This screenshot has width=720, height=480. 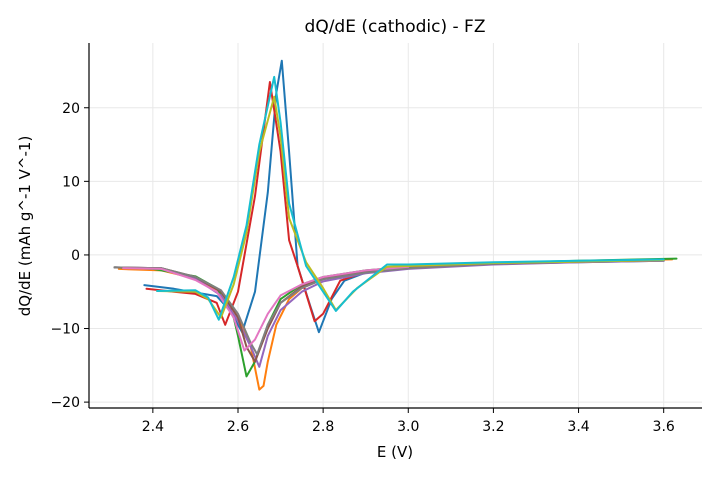 What do you see at coordinates (578, 427) in the screenshot?
I see `x-tick-label: 3.4` at bounding box center [578, 427].